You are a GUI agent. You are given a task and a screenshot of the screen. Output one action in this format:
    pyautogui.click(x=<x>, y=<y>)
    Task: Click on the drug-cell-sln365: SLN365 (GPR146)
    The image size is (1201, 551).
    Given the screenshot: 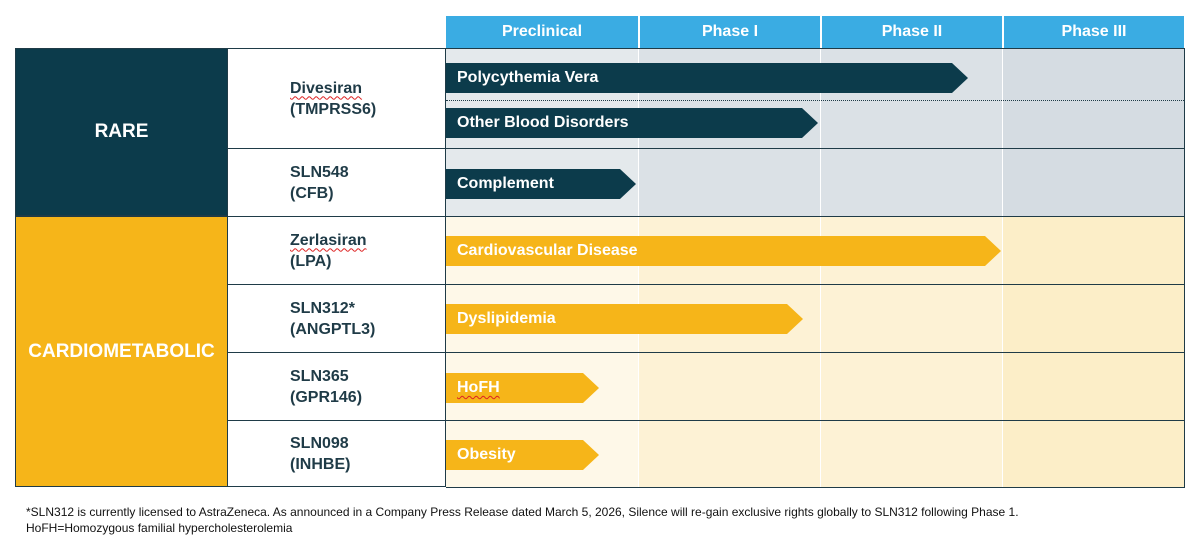 What is the action you would take?
    pyautogui.click(x=337, y=386)
    